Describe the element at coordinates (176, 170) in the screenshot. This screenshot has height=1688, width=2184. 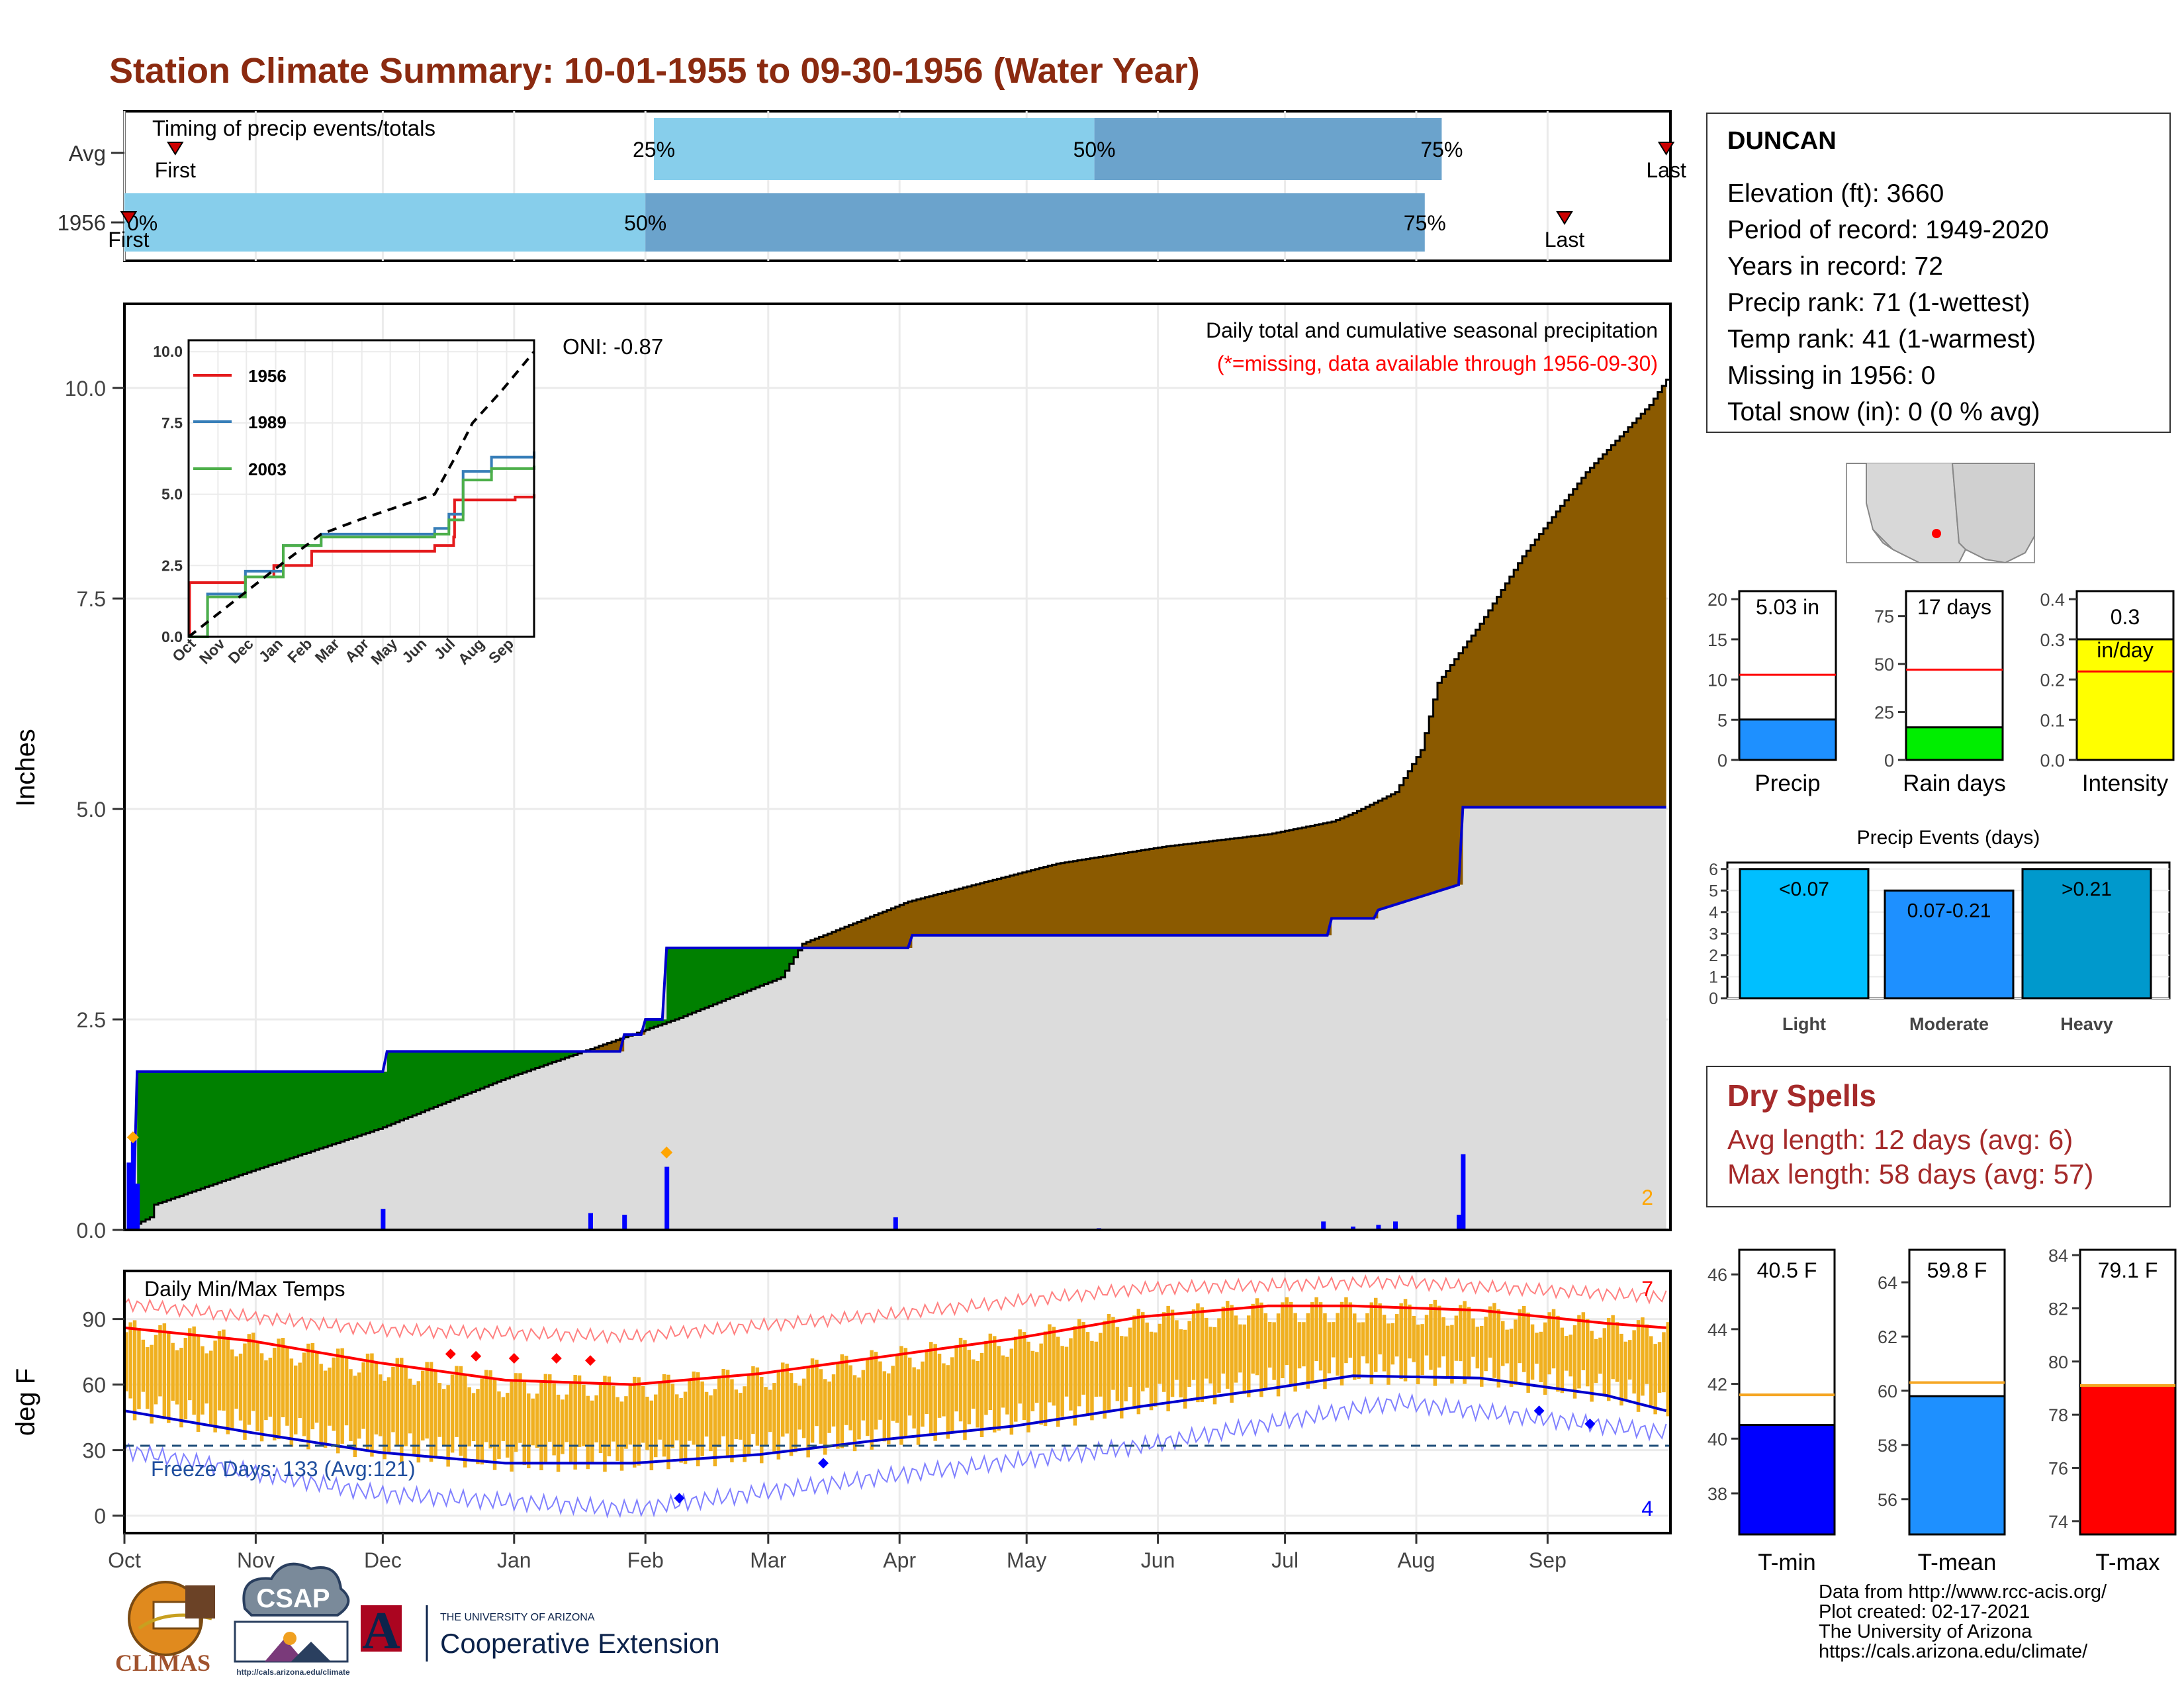
I see `timing-marker-label-first-0: First` at that location.